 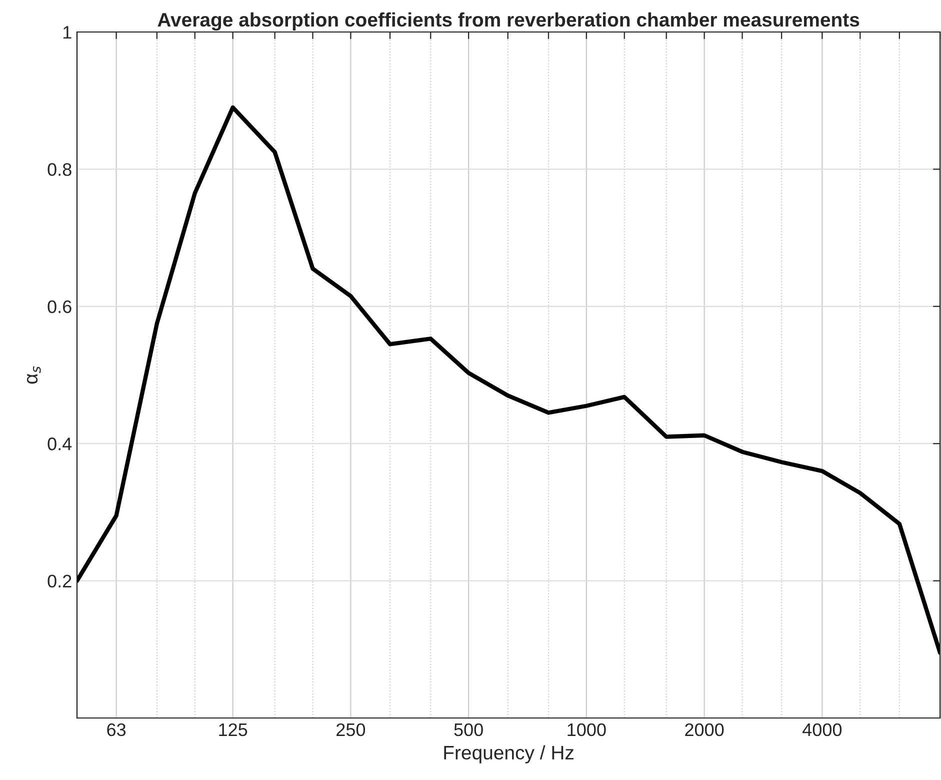 What do you see at coordinates (60, 169) in the screenshot?
I see `y-tick-label: 0.8` at bounding box center [60, 169].